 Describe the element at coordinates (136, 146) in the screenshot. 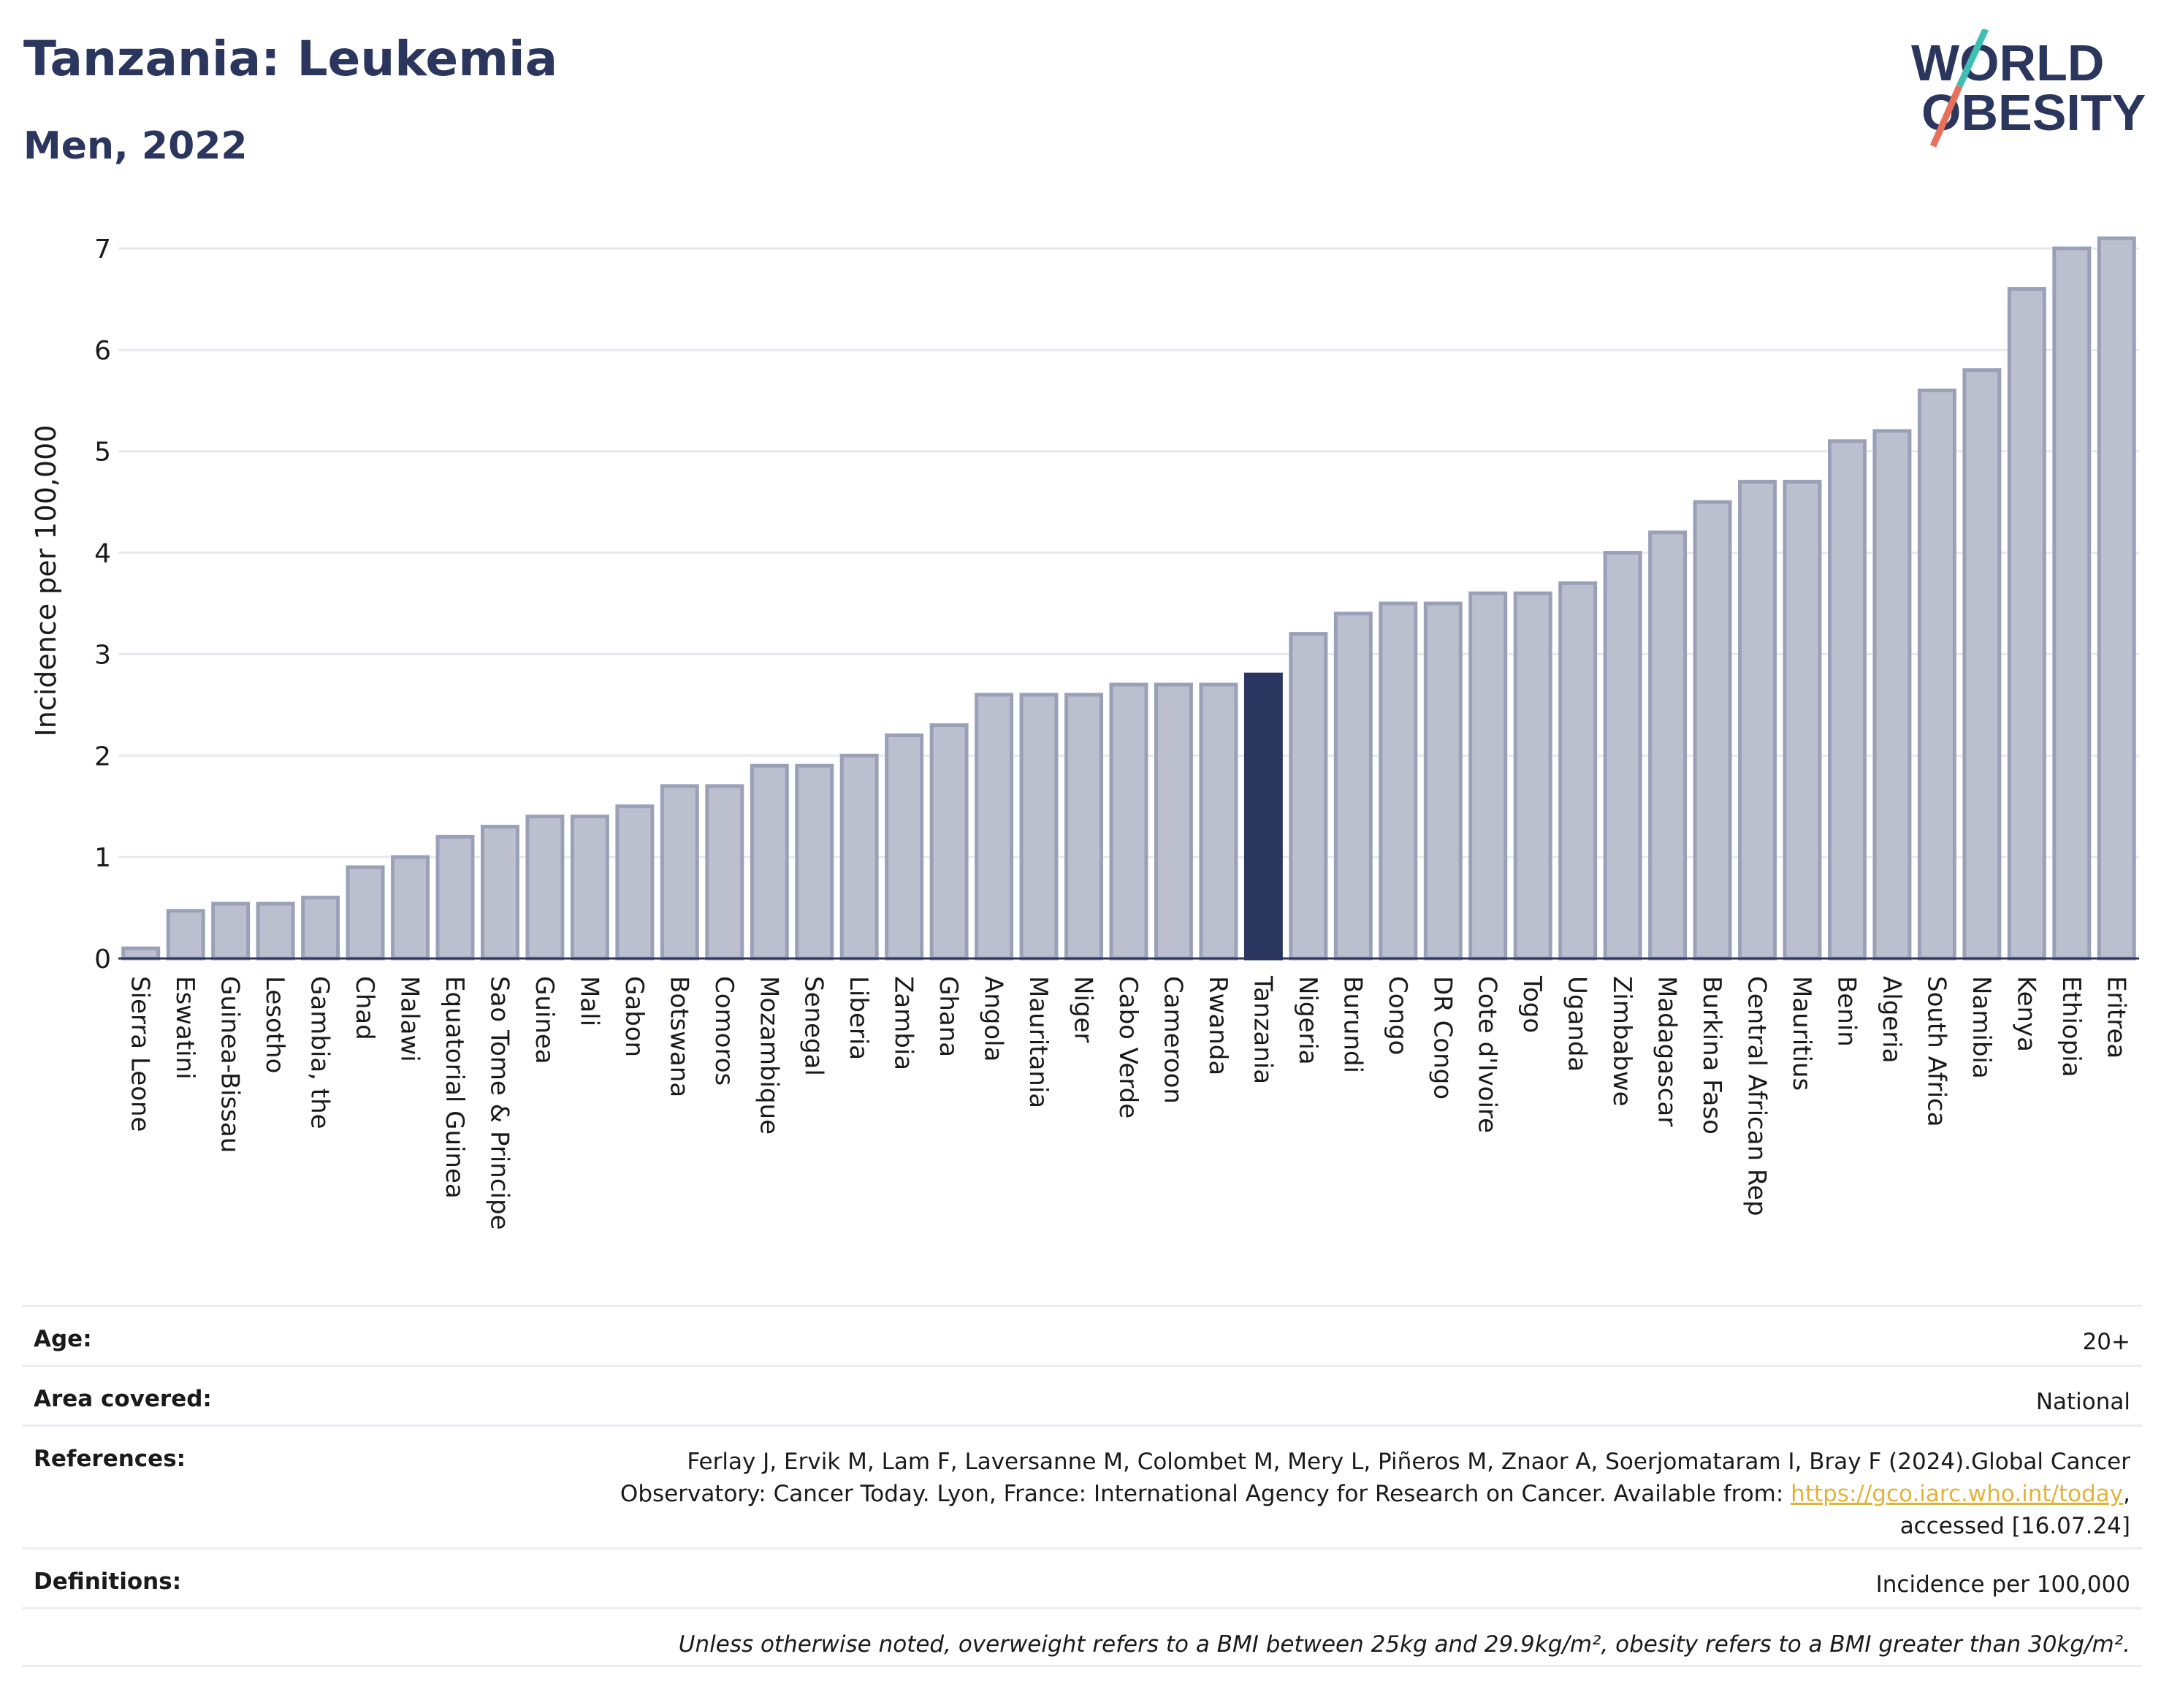

I see `chart-subtitle: Men, 2022` at that location.